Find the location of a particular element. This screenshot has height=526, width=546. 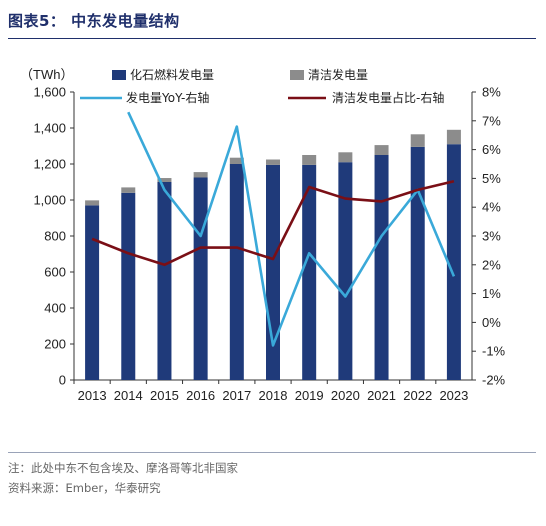

right-tick-label: 7% is located at coordinates (491, 120).